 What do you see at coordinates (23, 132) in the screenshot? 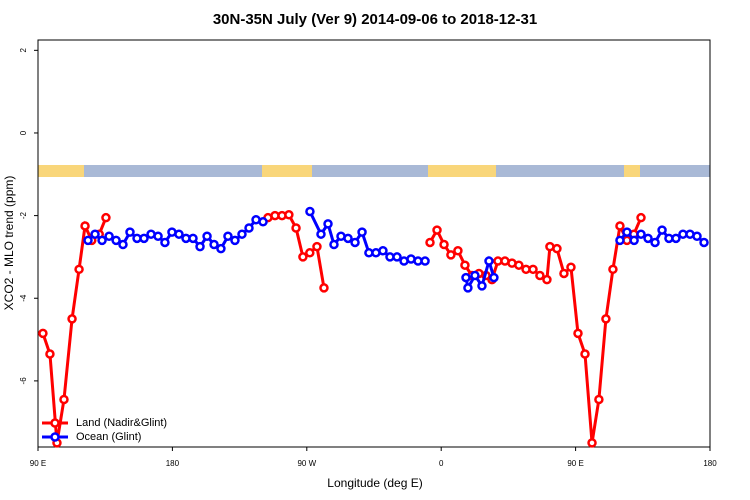
I see `y-tick-label: 0` at bounding box center [23, 132].